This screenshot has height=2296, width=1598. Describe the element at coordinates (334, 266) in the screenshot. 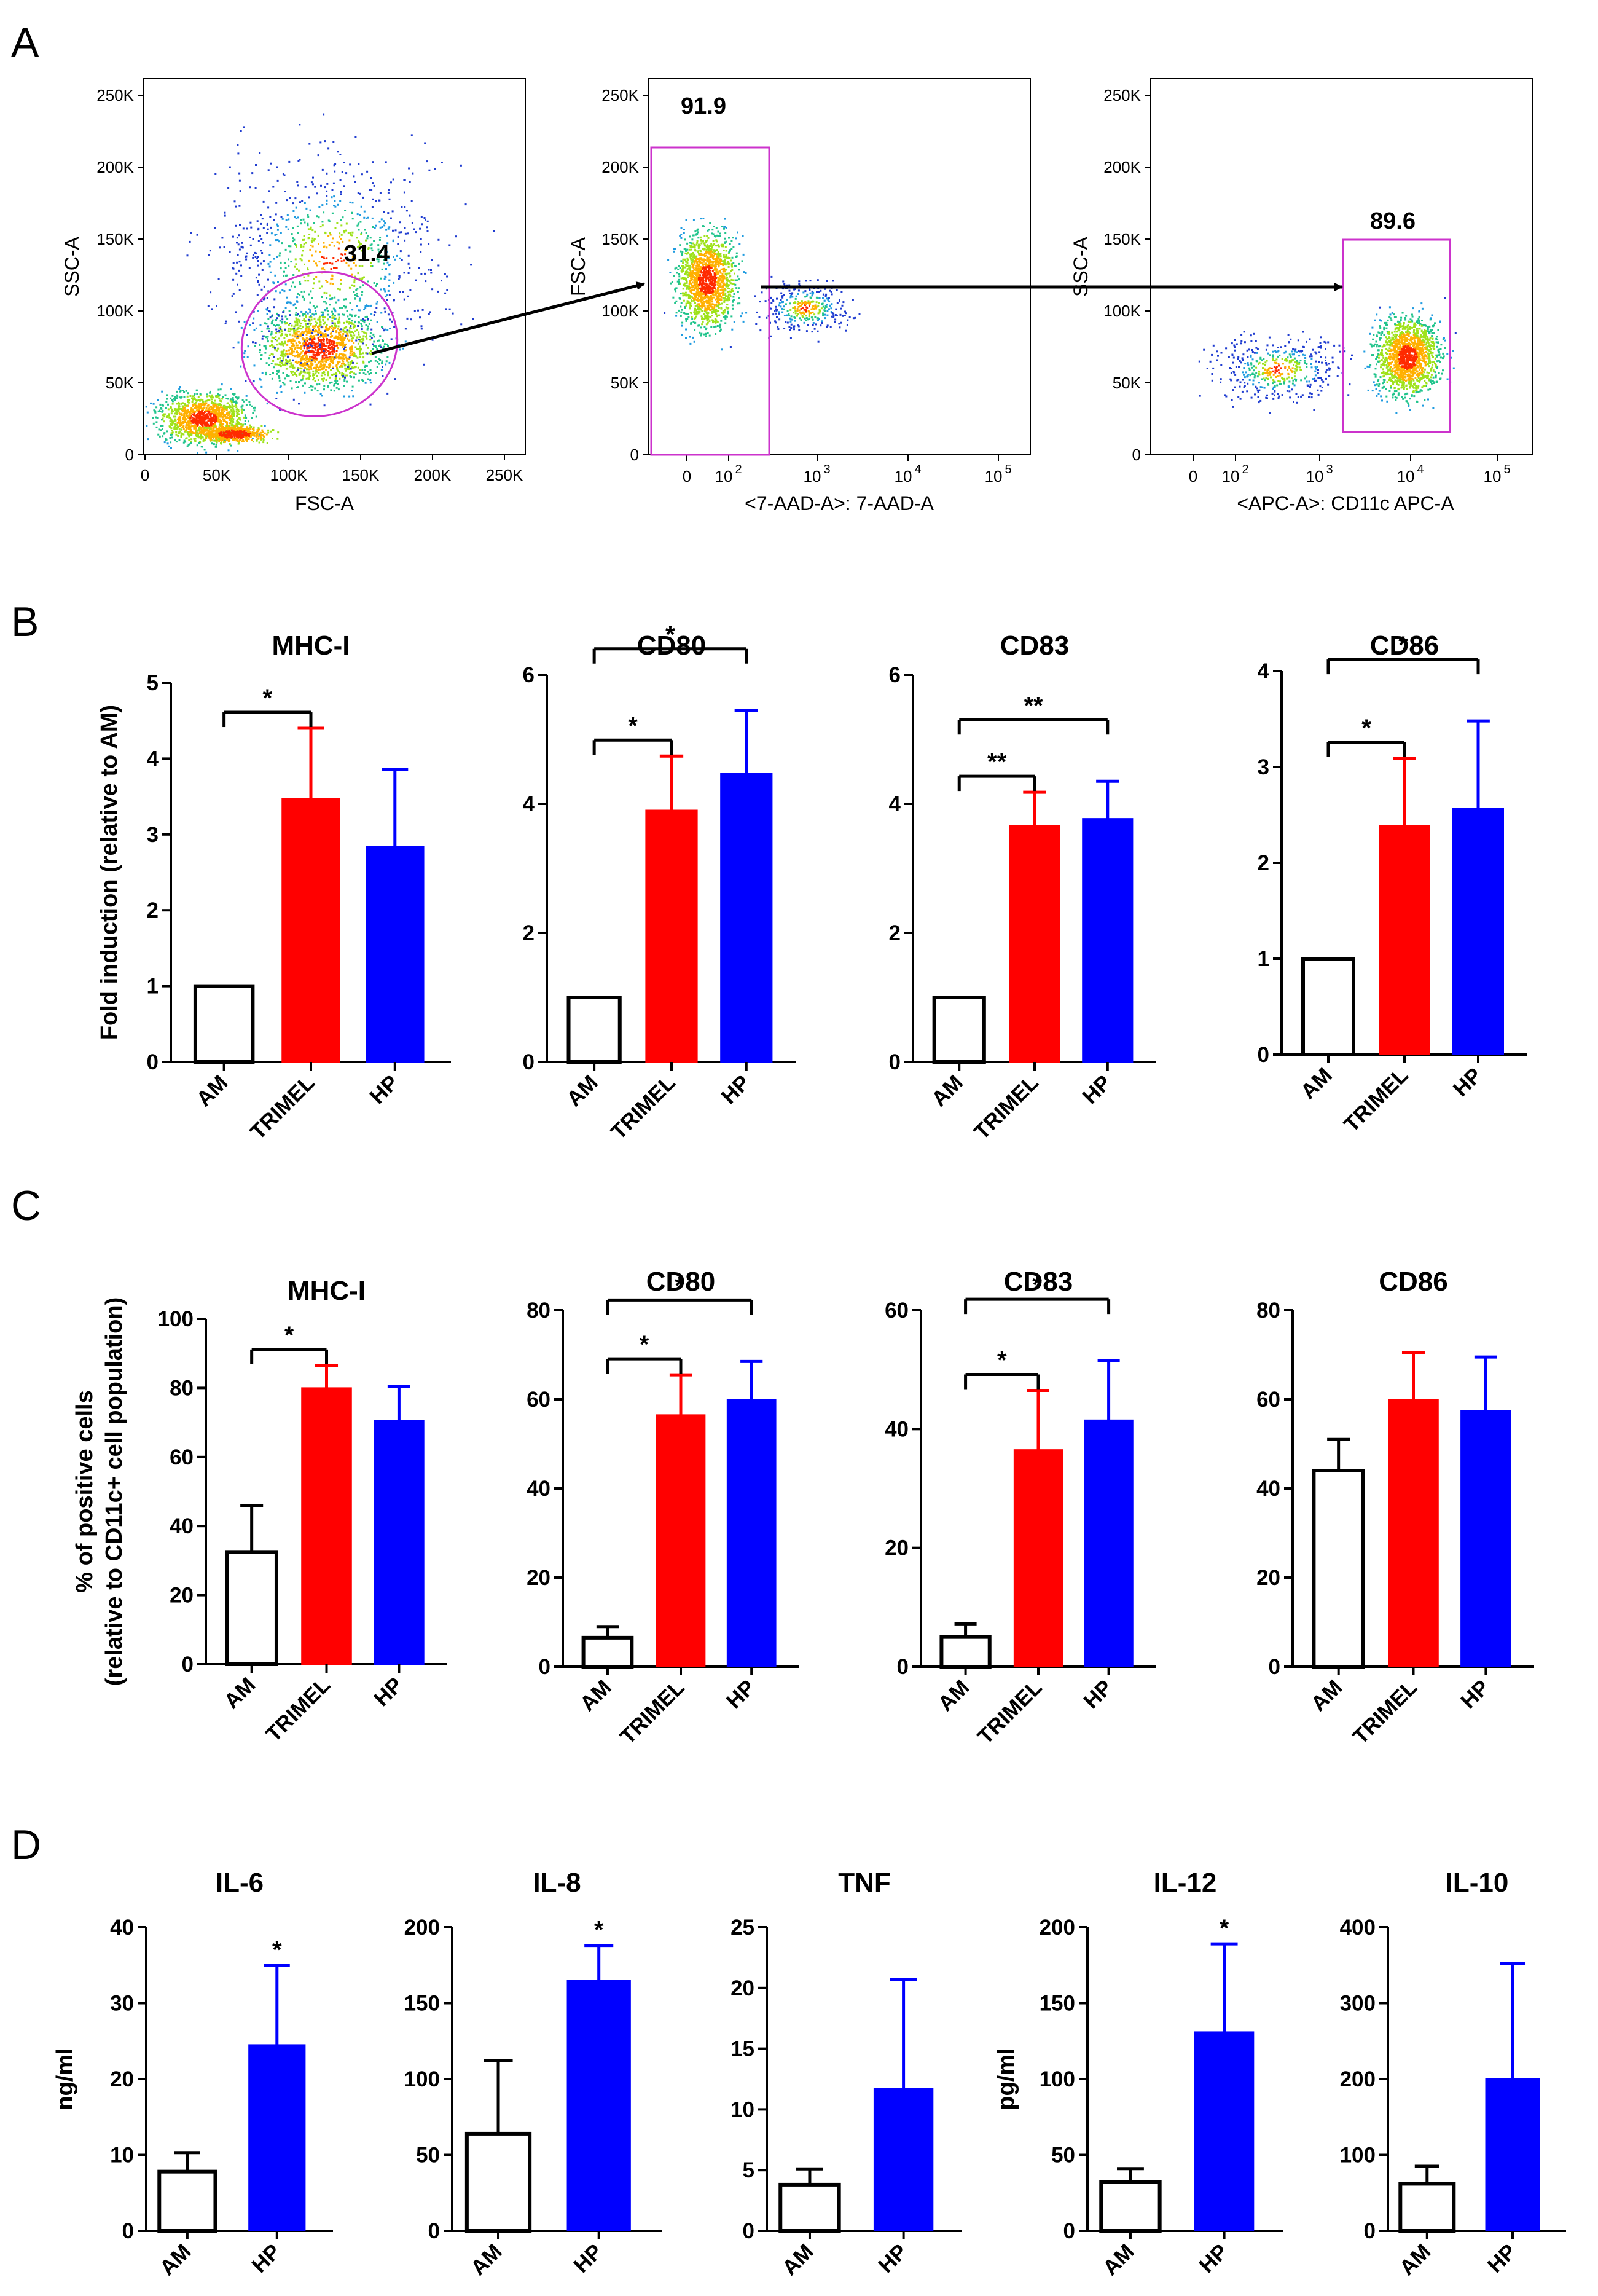

I see `flow-plot-1-frame` at that location.